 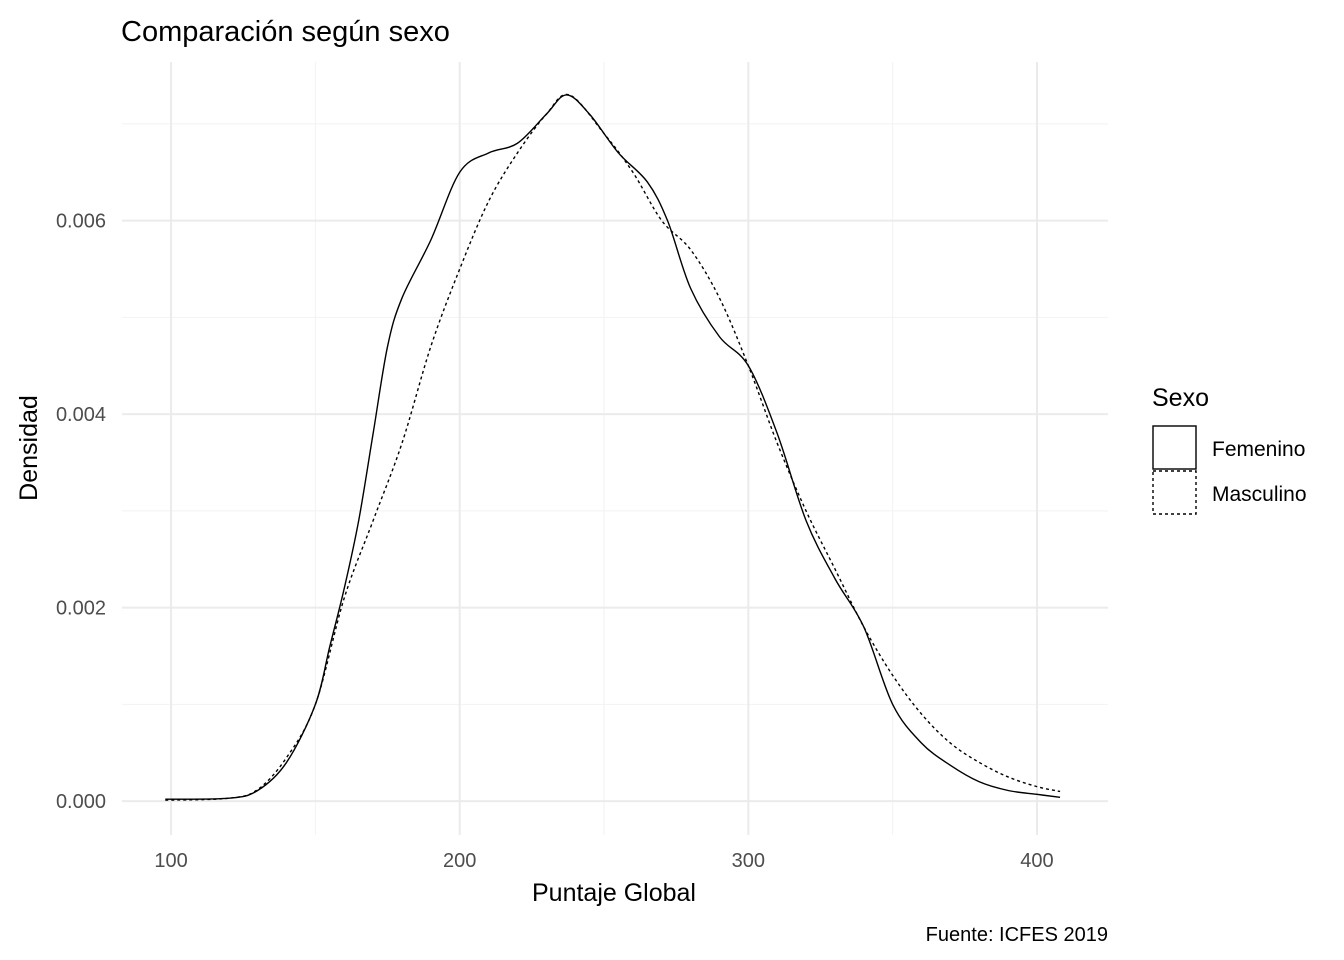 I want to click on legend-label-femenino: Femenino, so click(x=1258, y=449).